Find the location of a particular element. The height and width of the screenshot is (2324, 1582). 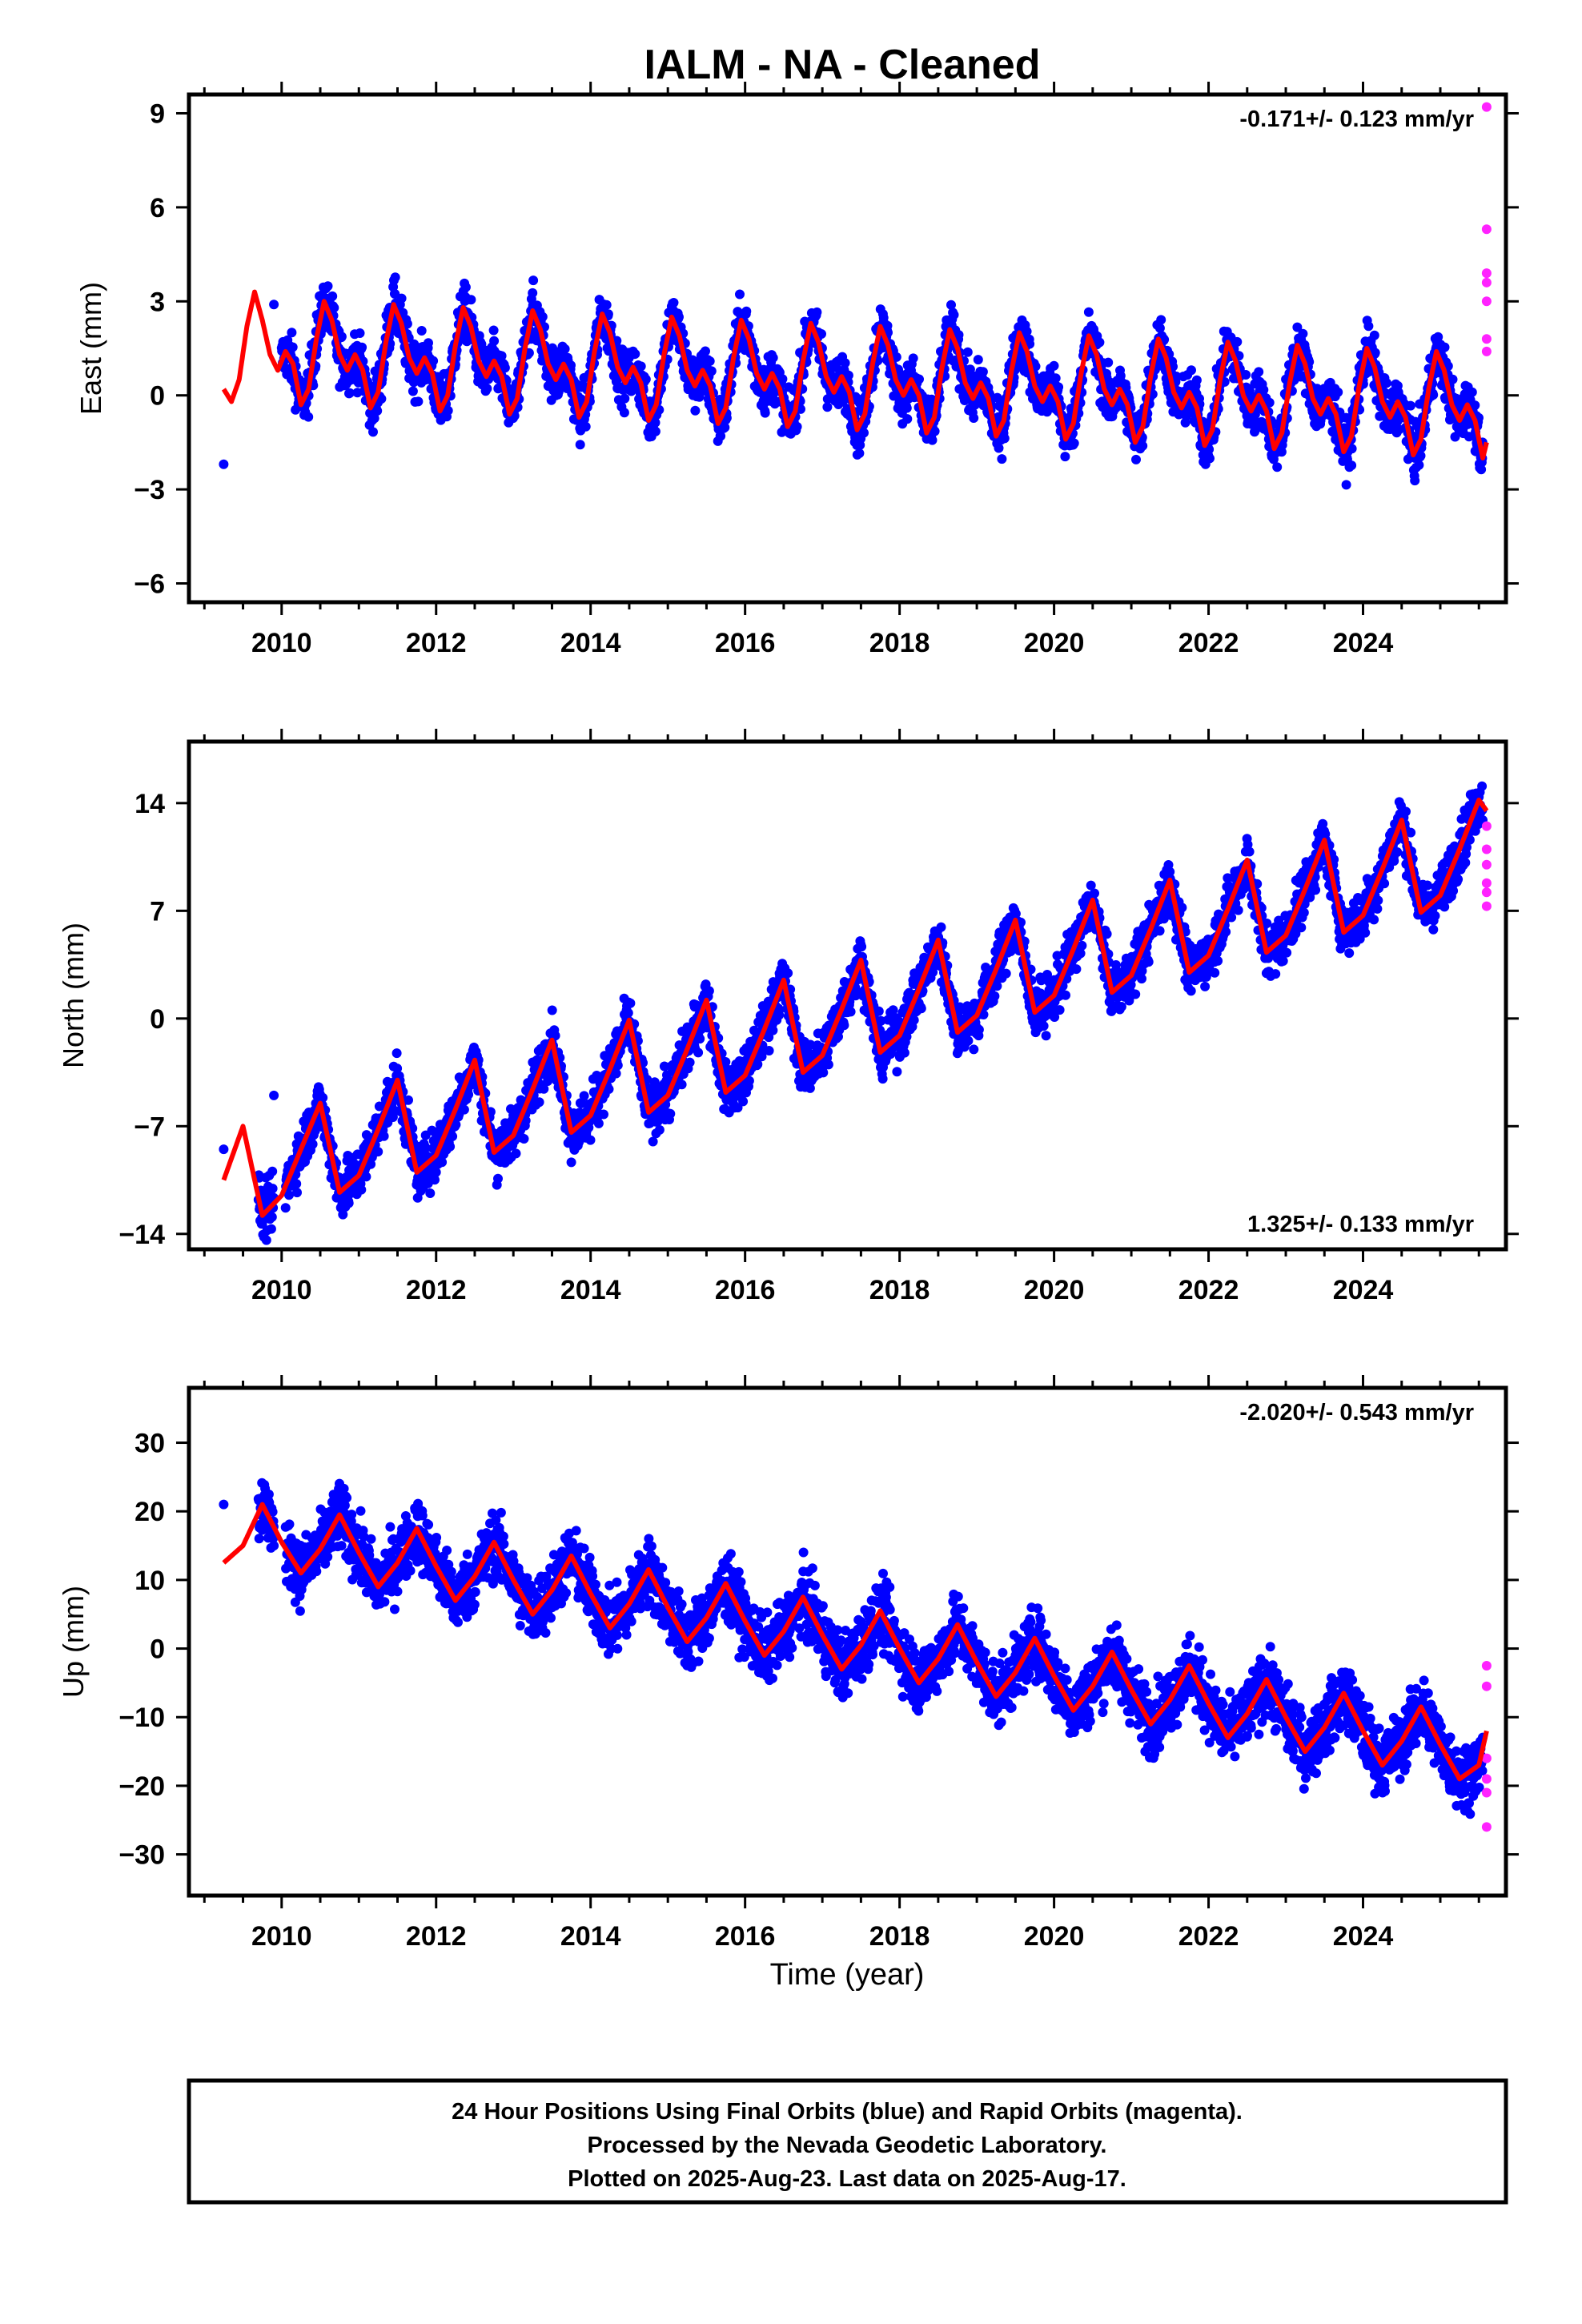

up-x-tick-label: 2020 is located at coordinates (1055, 1936).